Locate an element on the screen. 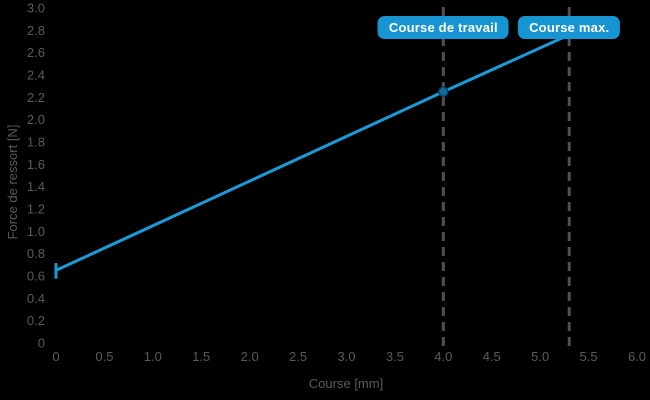 The image size is (650, 400). x-axis-title: Course [mm] is located at coordinates (346, 383).